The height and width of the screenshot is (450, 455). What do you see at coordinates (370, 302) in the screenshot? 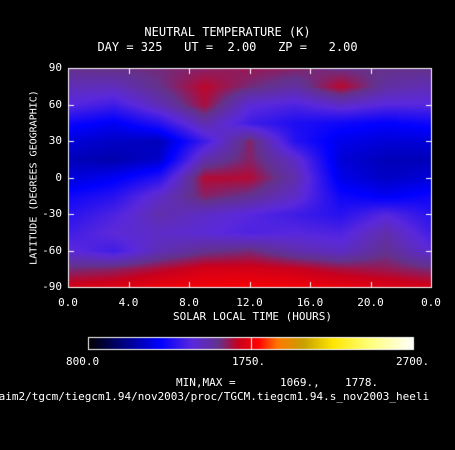
I see `x-tick-label: 20.0` at bounding box center [370, 302].